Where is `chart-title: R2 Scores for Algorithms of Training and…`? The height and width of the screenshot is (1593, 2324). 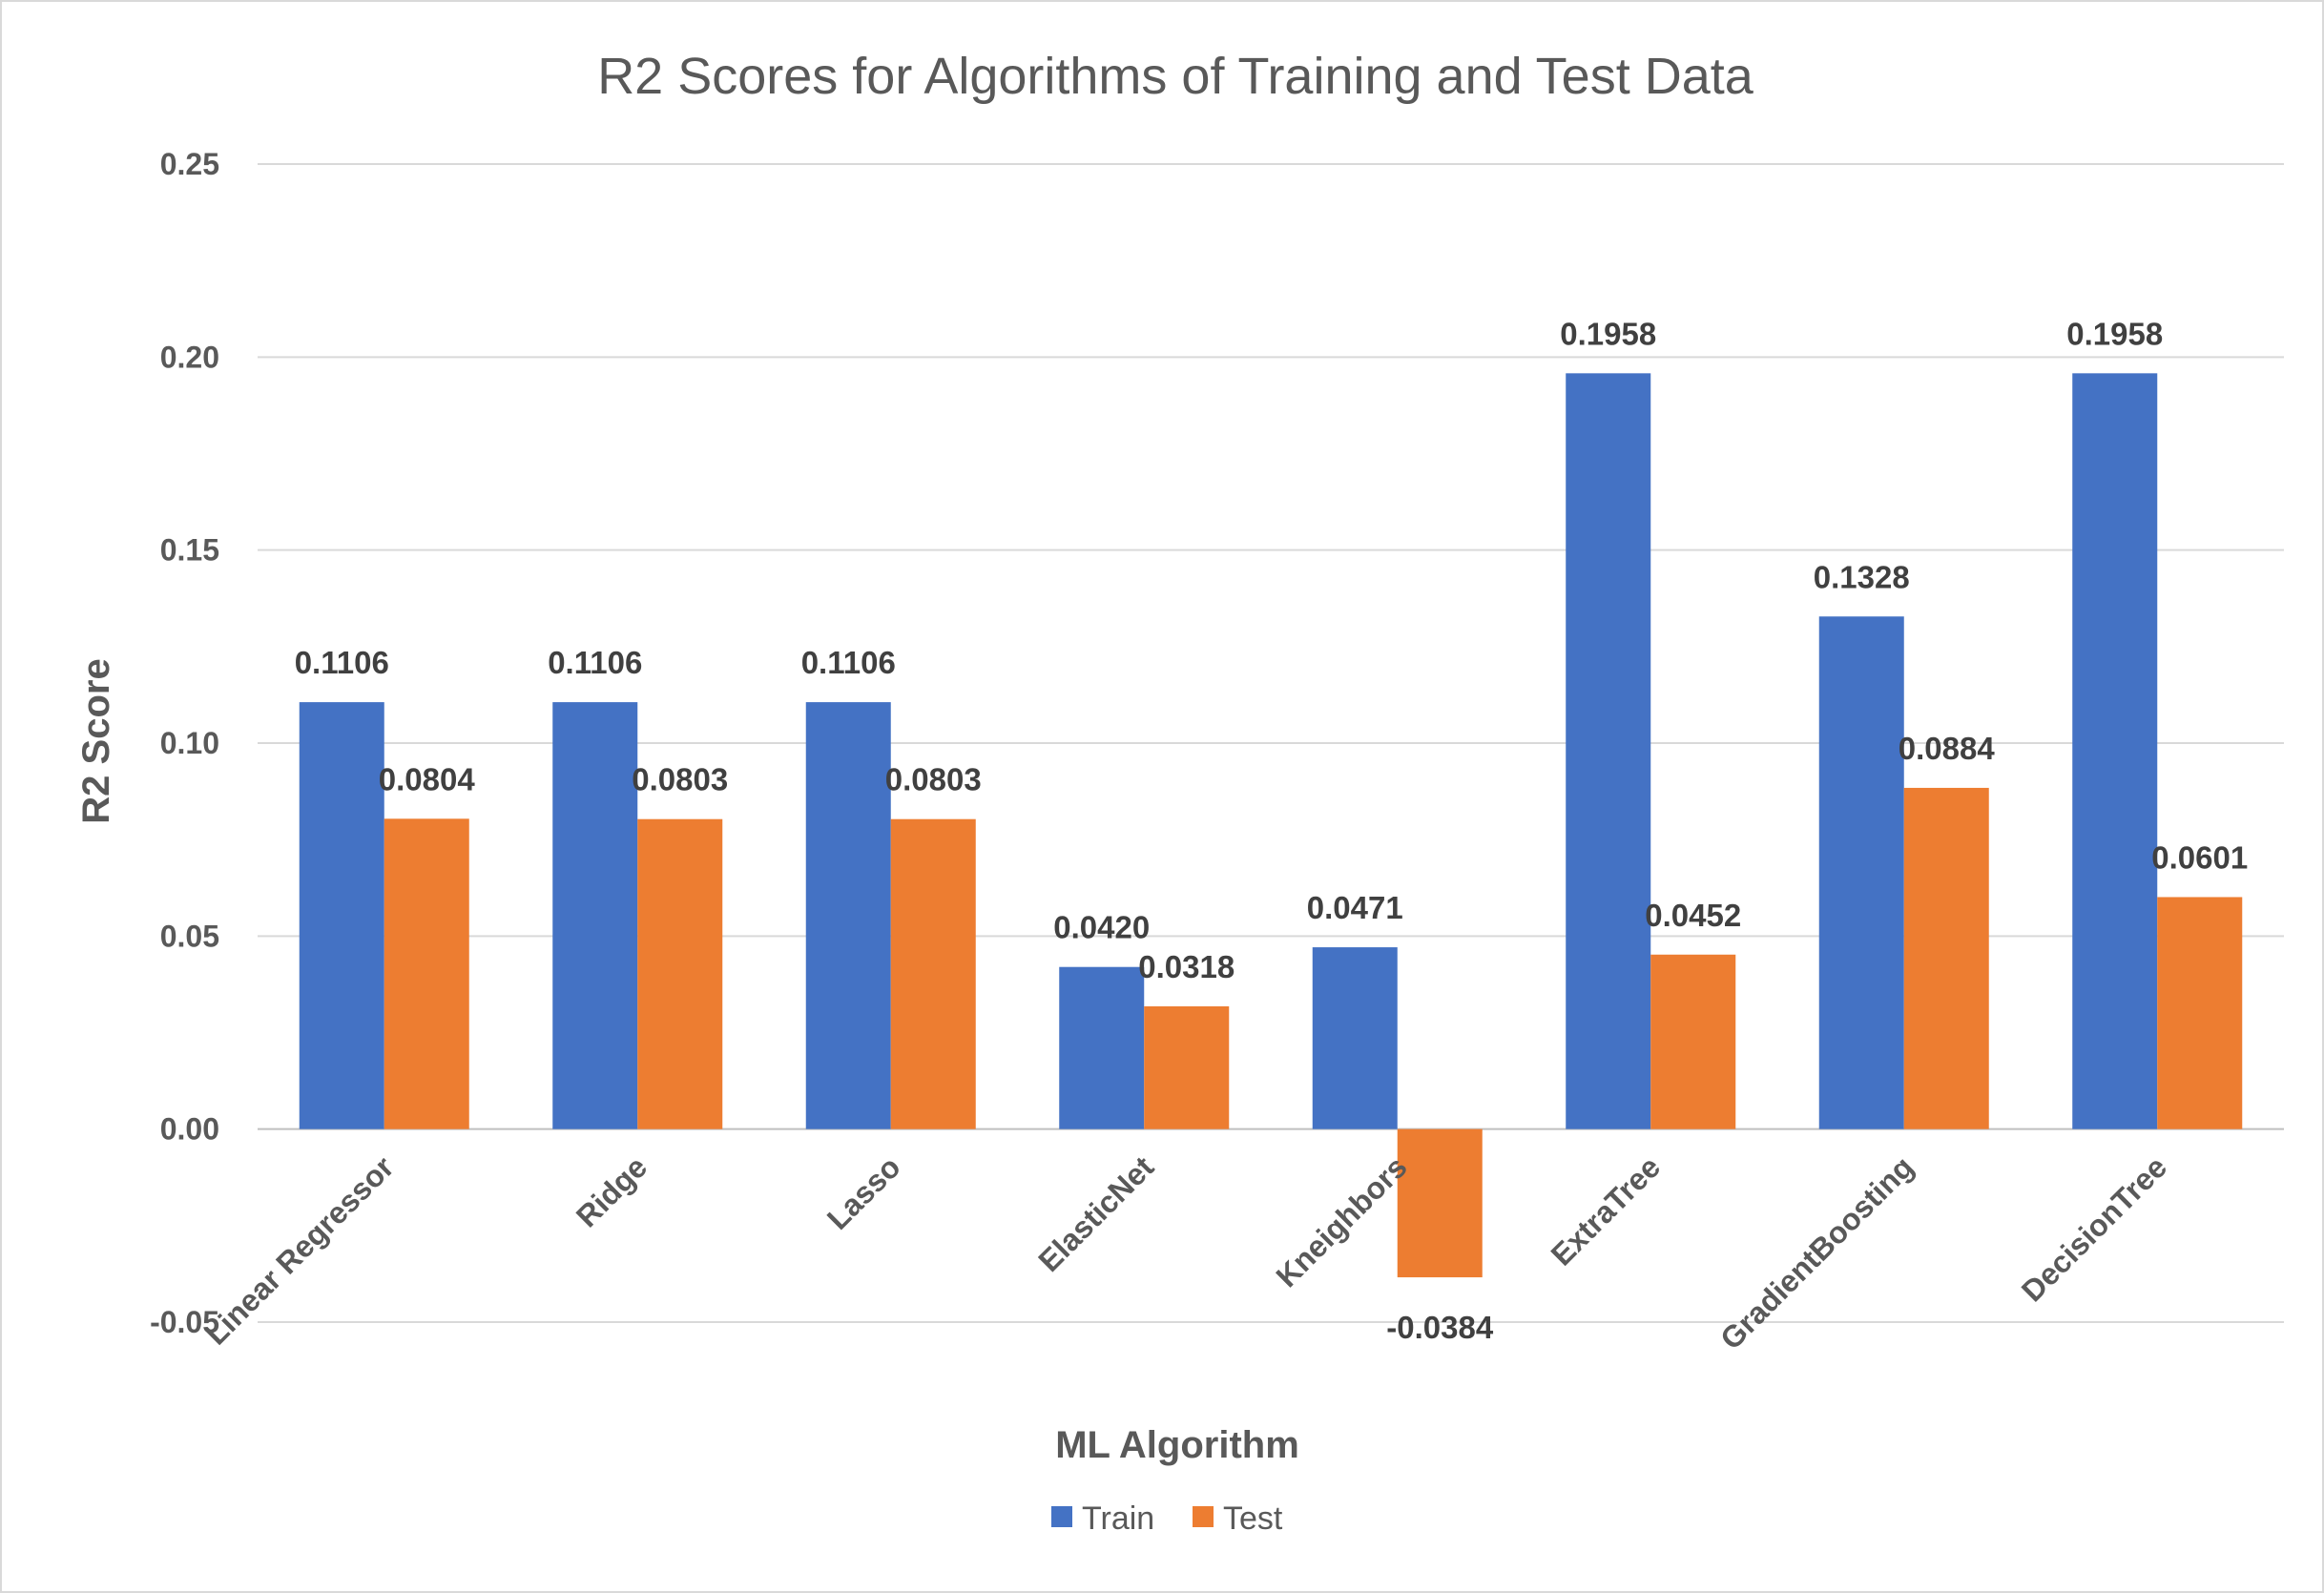
chart-title: R2 Scores for Algorithms of Training and… is located at coordinates (1175, 76).